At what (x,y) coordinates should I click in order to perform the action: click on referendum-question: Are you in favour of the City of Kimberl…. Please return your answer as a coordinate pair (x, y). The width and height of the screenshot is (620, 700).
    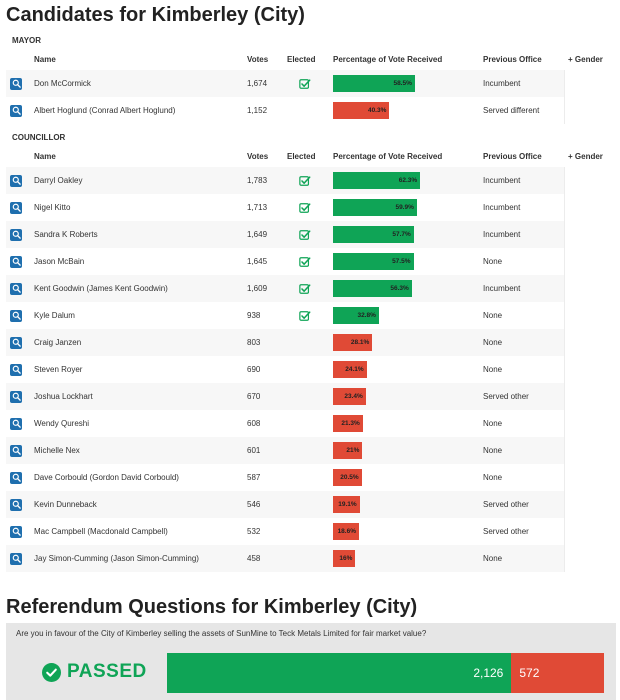
    Looking at the image, I should click on (221, 633).